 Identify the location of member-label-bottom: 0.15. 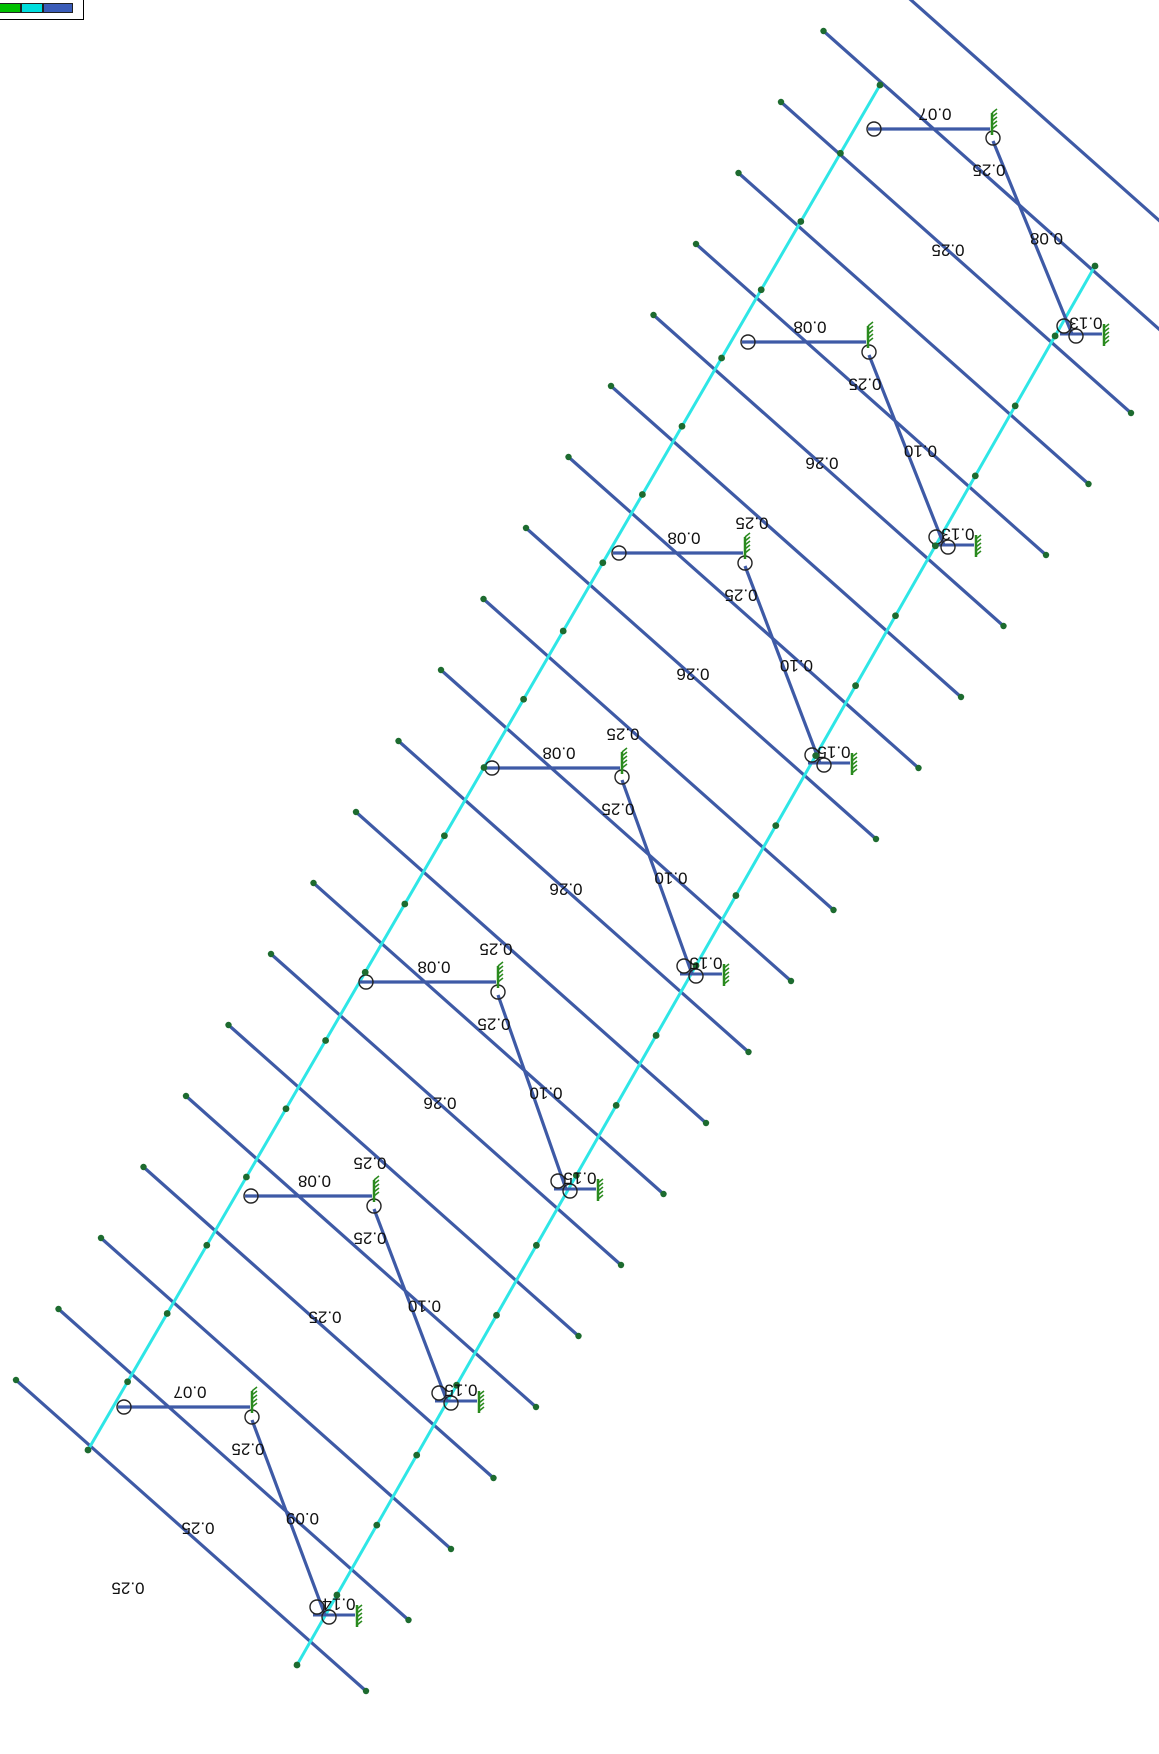
(460, 1390).